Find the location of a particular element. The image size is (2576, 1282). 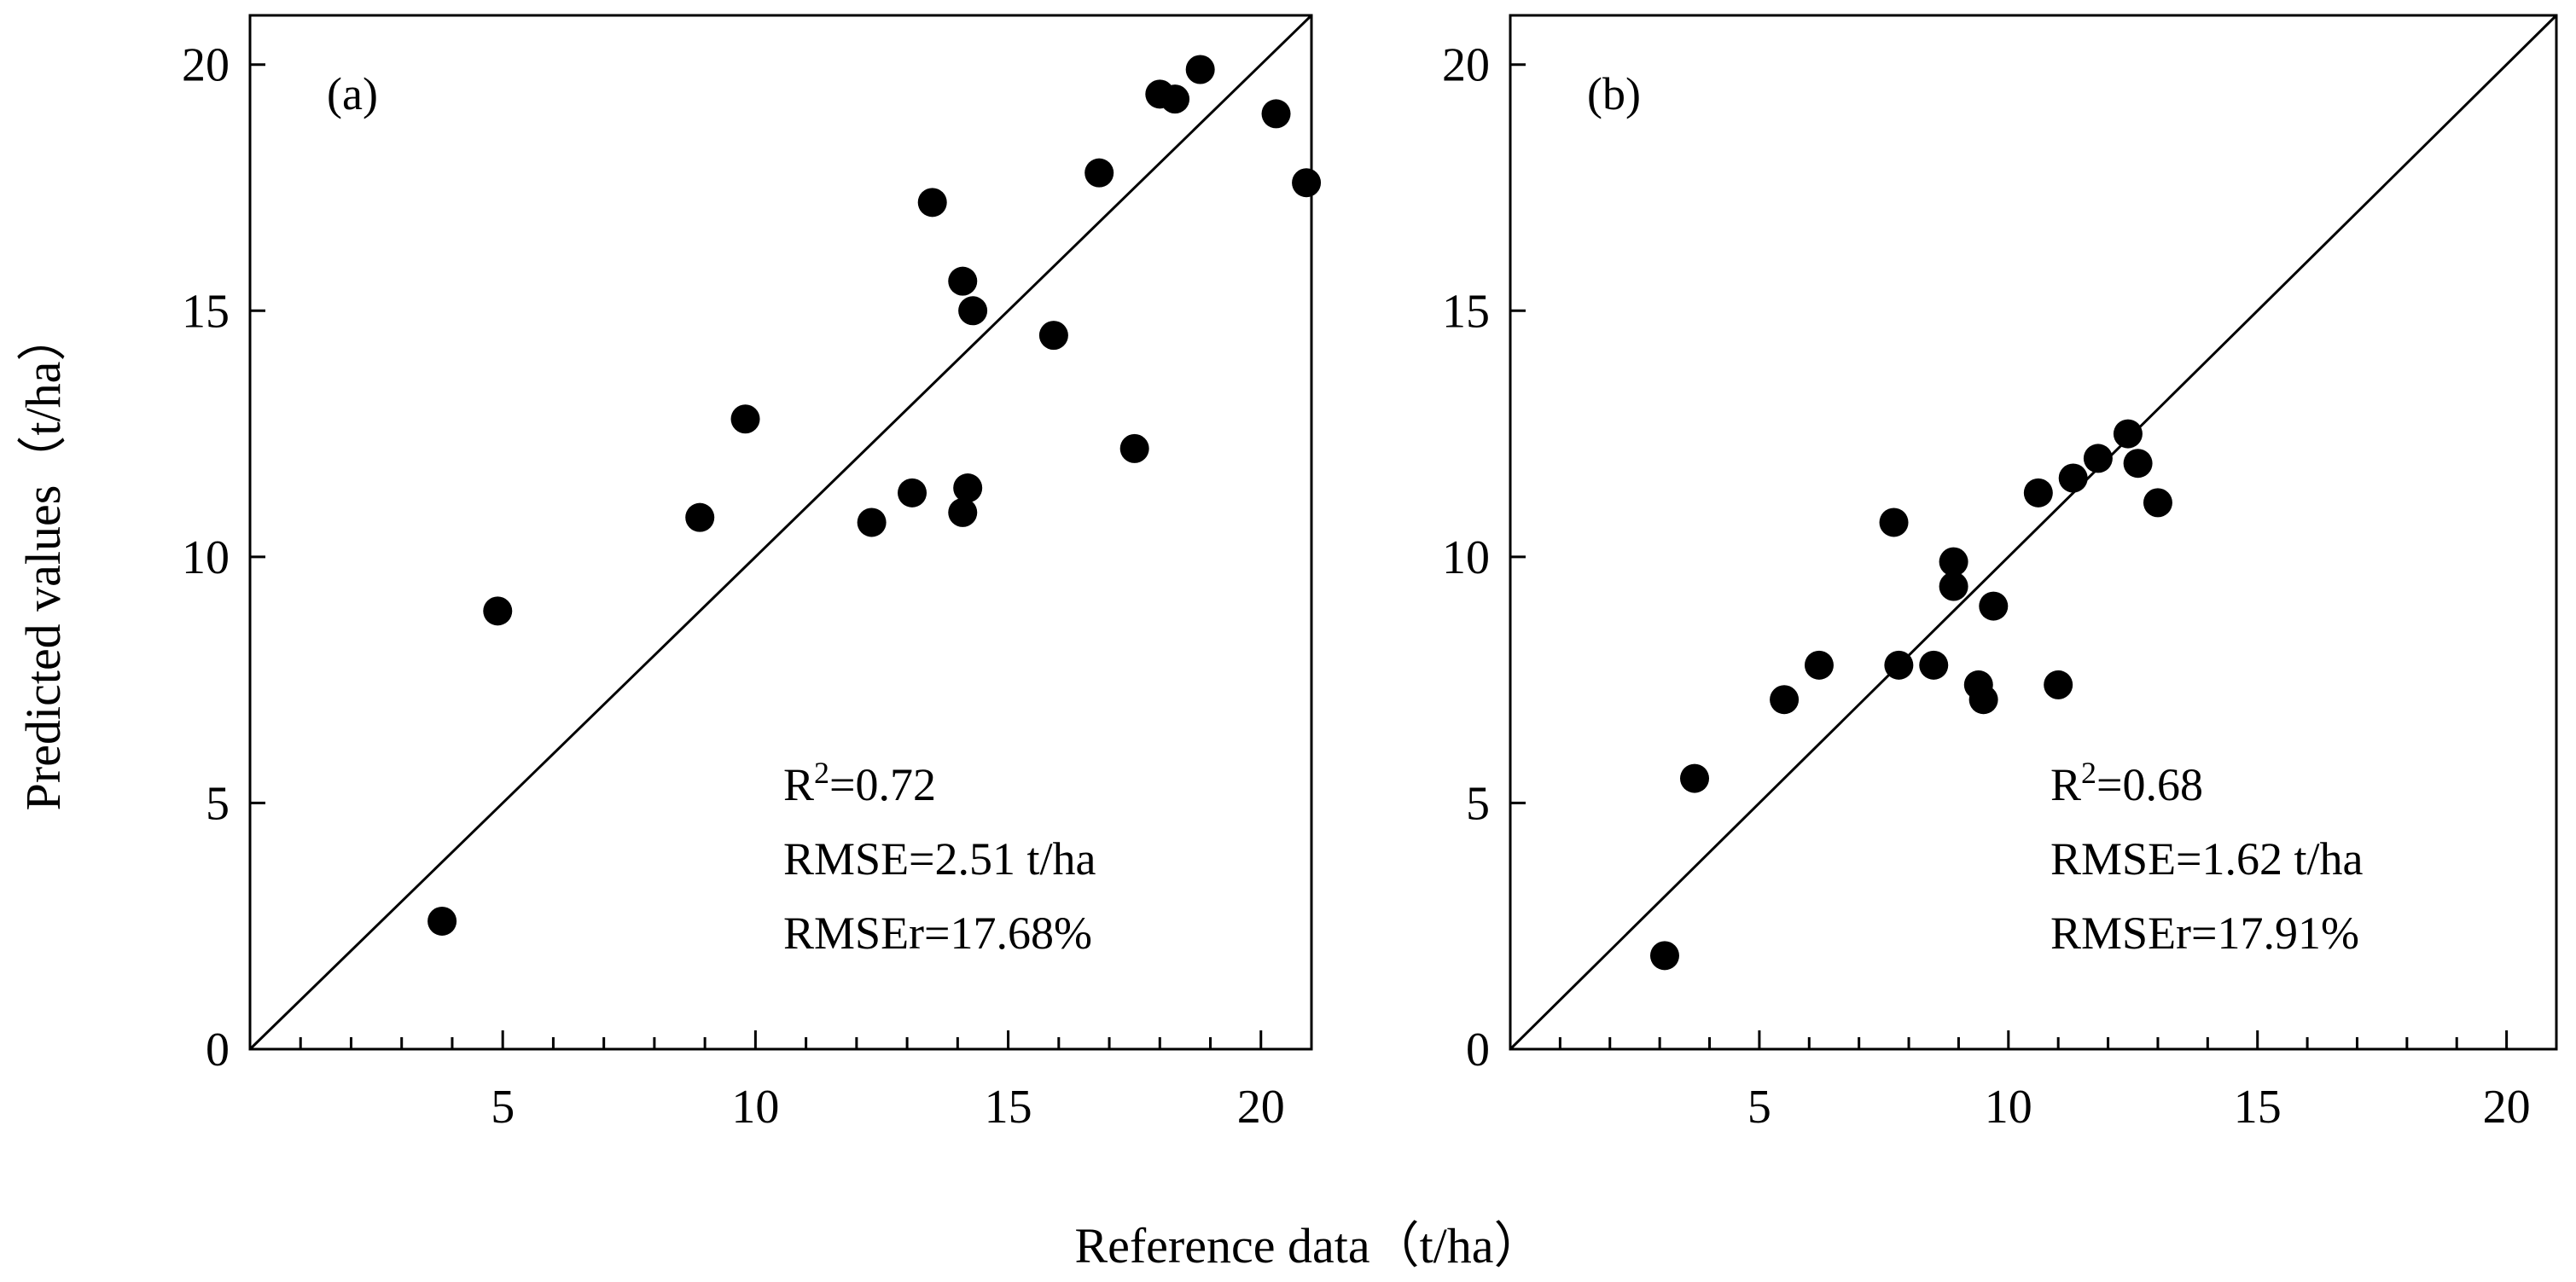

stats-rmse: RMSE=1.62 t/ha is located at coordinates (2207, 859).